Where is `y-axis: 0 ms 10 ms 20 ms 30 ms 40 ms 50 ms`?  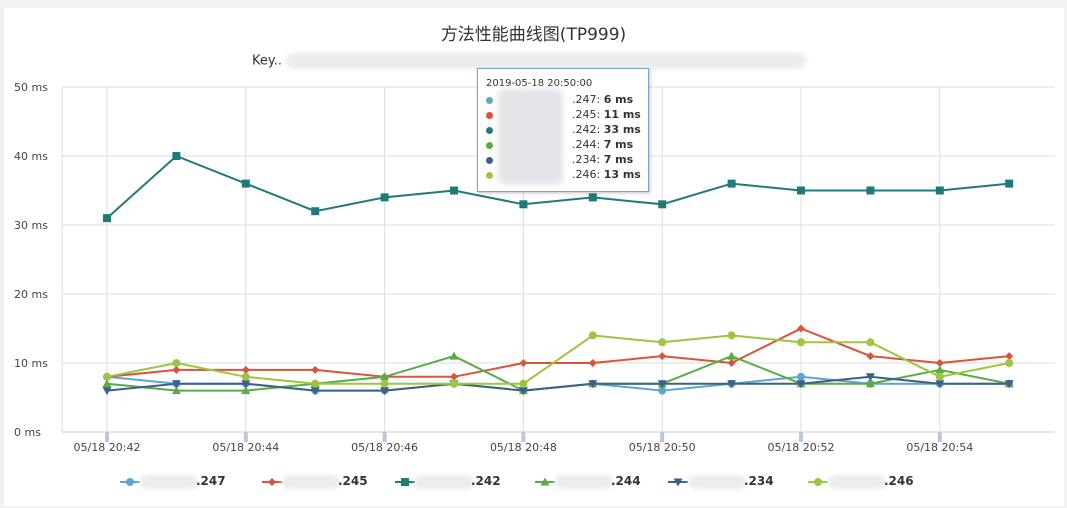 y-axis: 0 ms 10 ms 20 ms 30 ms 40 ms 50 ms is located at coordinates (31, 260).